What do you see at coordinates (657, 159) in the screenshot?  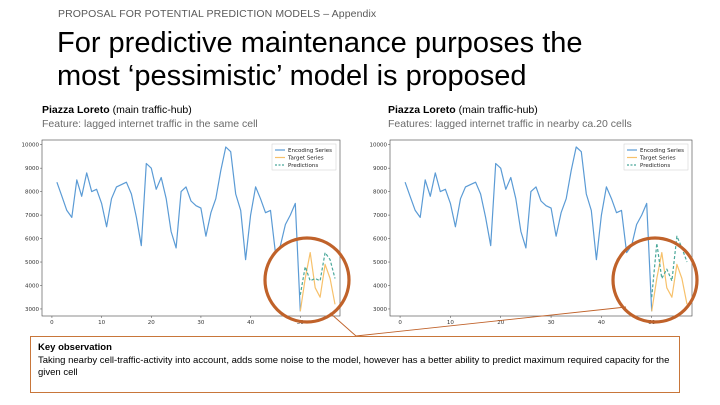 I see `right-legend-label-target-series: Target Series` at bounding box center [657, 159].